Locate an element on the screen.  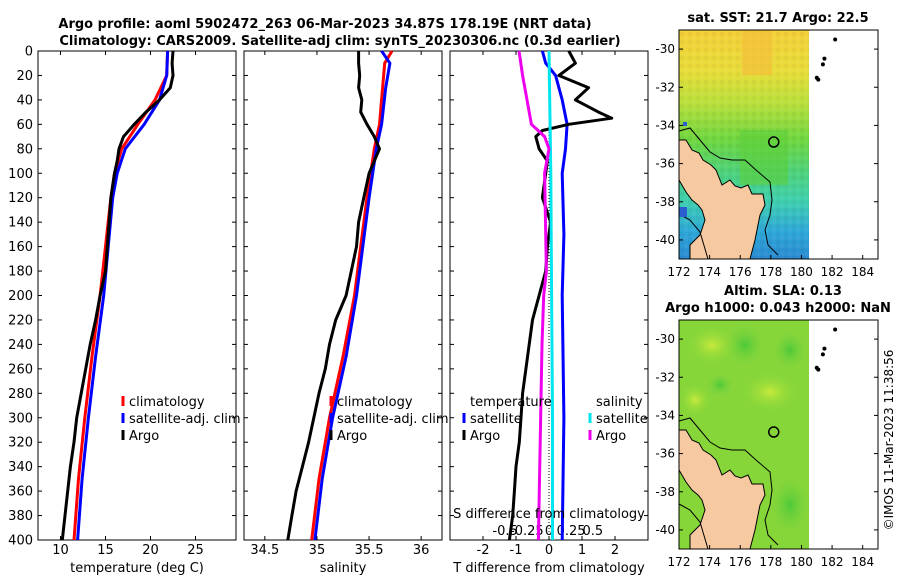
difference-tick-label: -1 is located at coordinates (516, 550).